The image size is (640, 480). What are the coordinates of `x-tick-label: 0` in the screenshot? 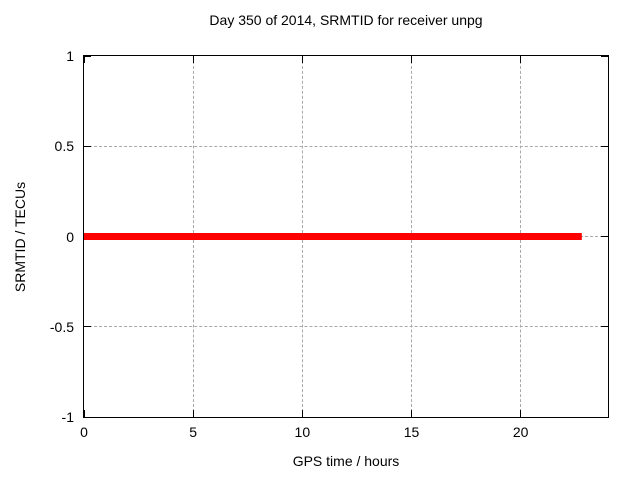 It's located at (84, 432).